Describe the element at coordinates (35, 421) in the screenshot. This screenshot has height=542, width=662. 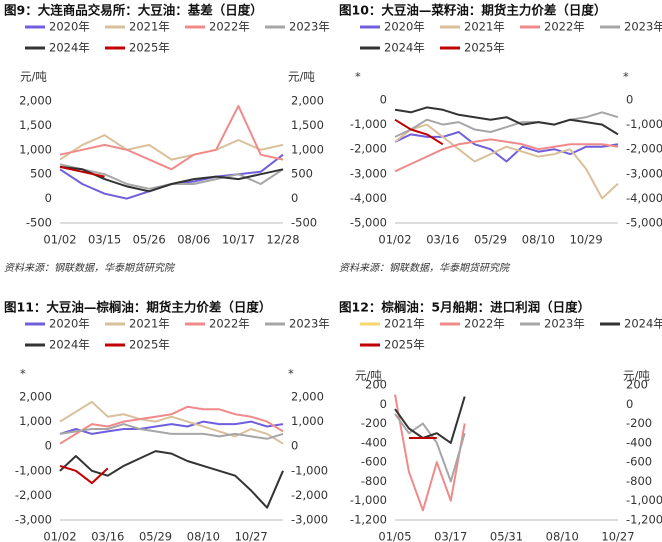
I see `y-tick-label: 1,000` at that location.